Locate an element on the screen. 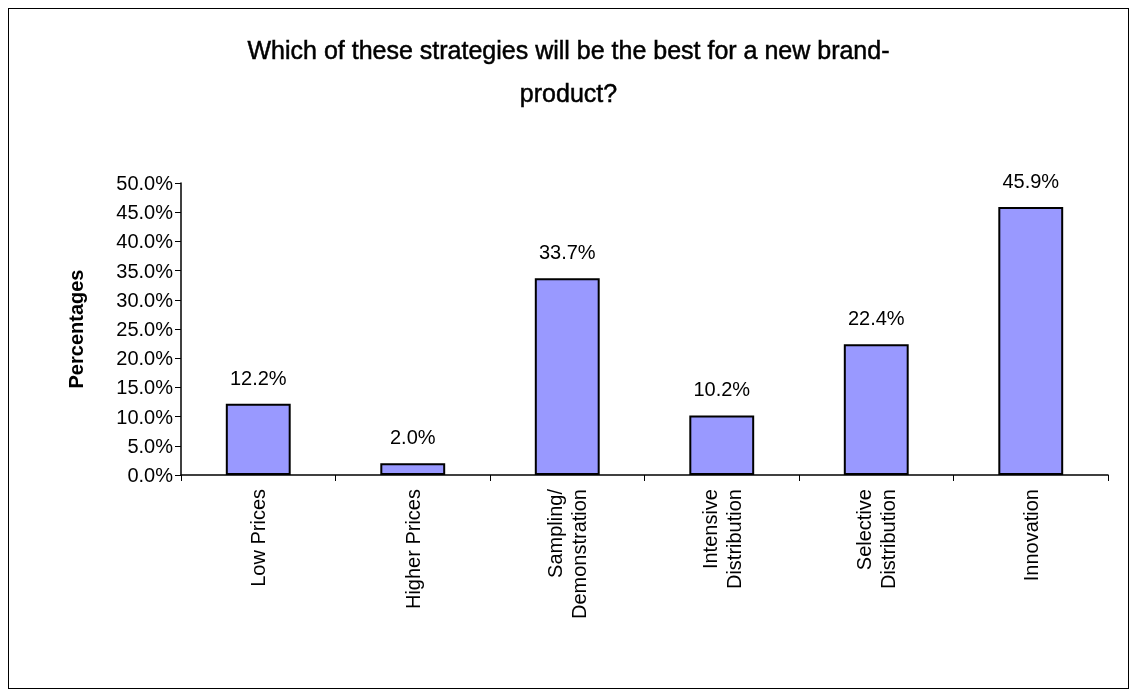  y-tick-label: 45.0% is located at coordinates (145, 212).